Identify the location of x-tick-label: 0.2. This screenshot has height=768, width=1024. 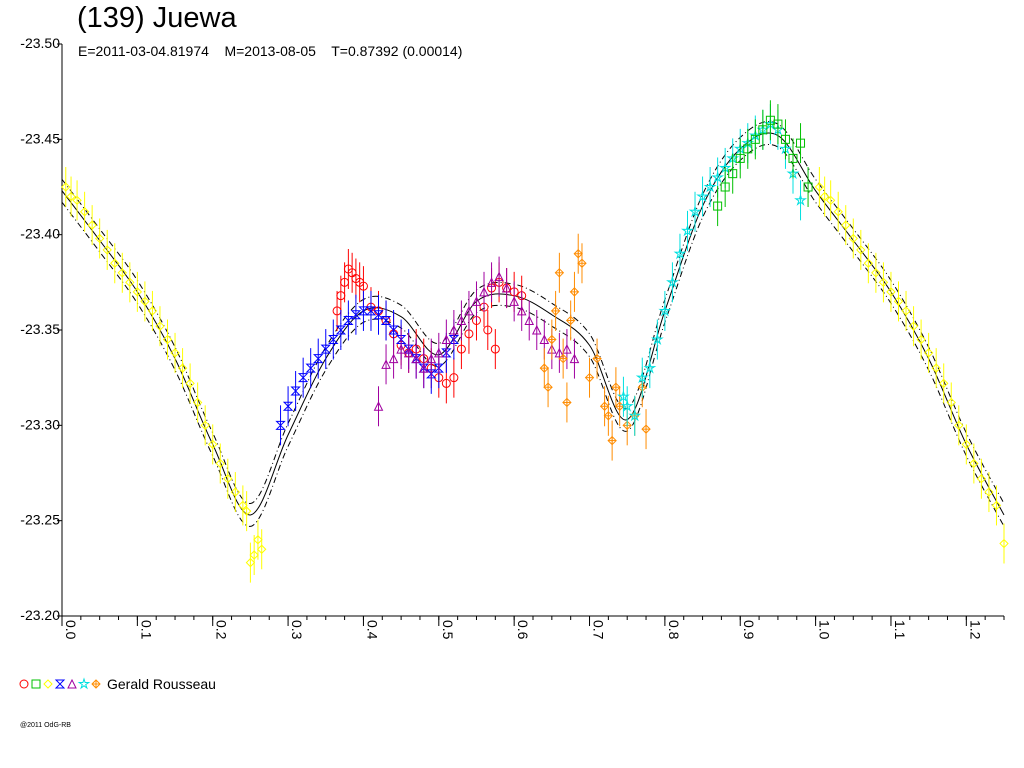
(222, 630).